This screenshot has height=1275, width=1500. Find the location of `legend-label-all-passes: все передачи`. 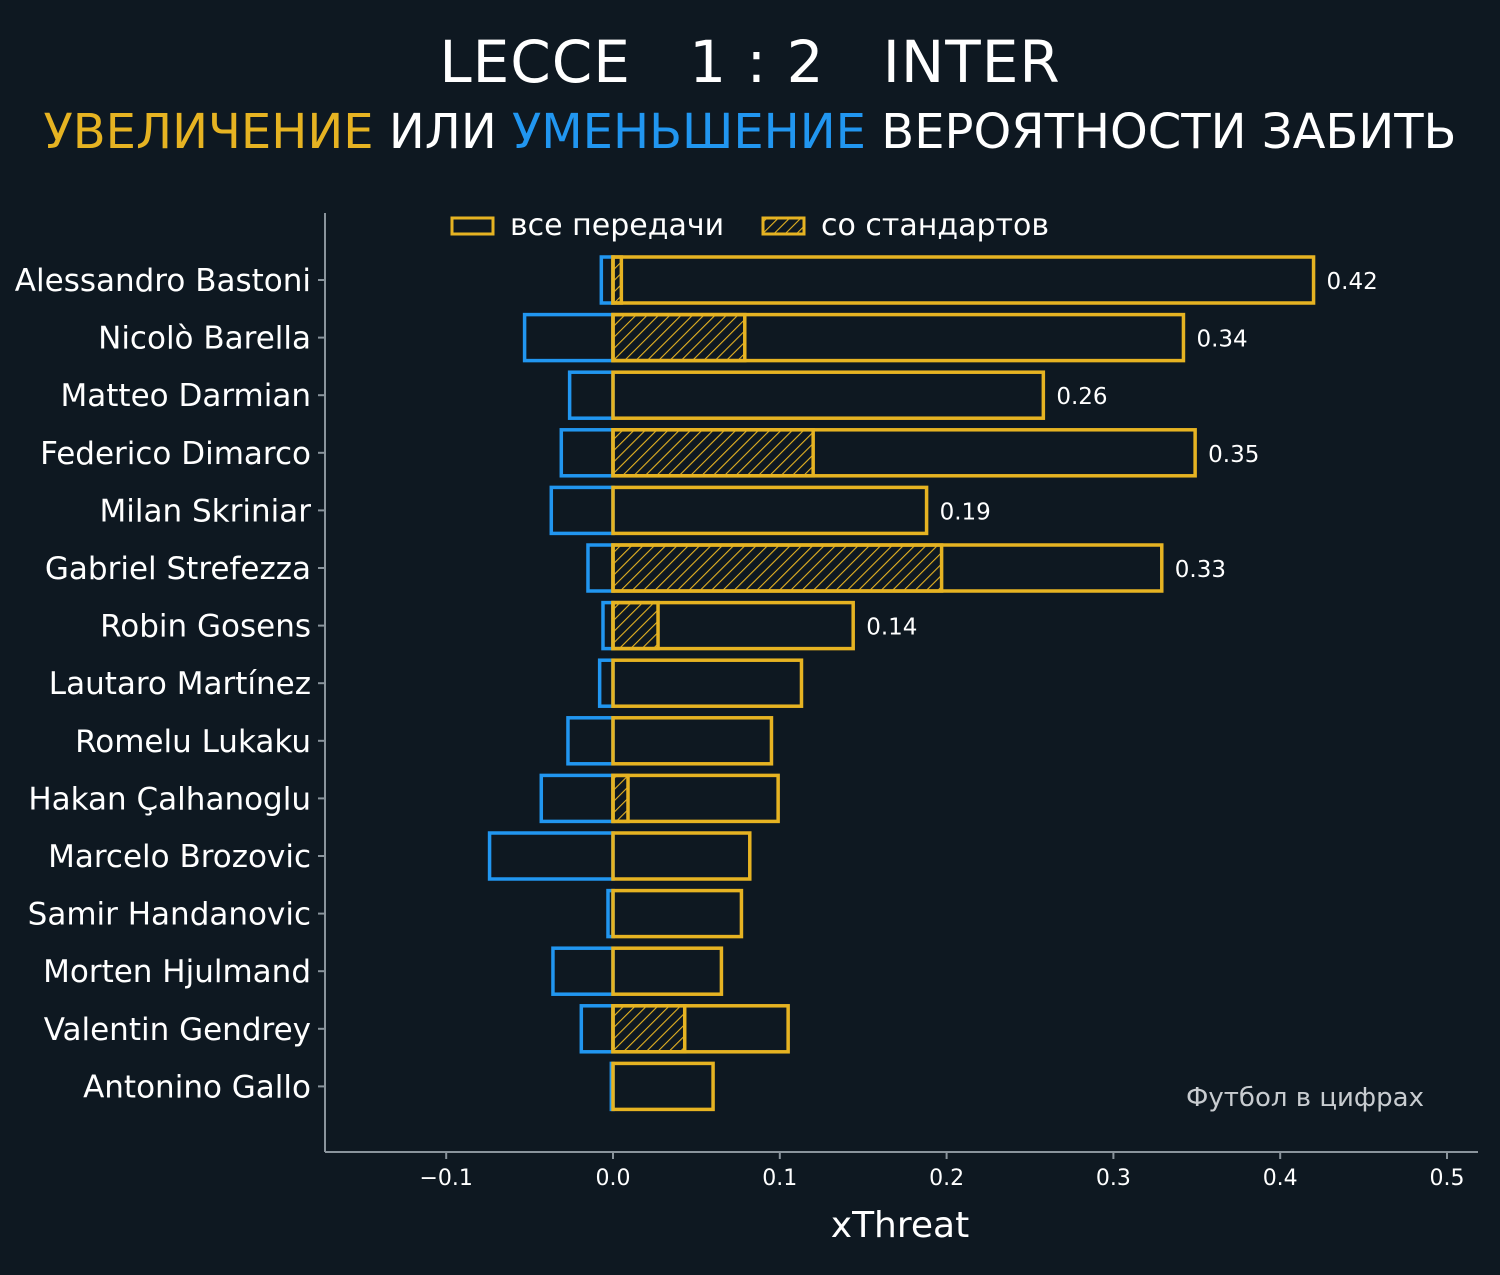

legend-label-all-passes: все передачи is located at coordinates (617, 225).